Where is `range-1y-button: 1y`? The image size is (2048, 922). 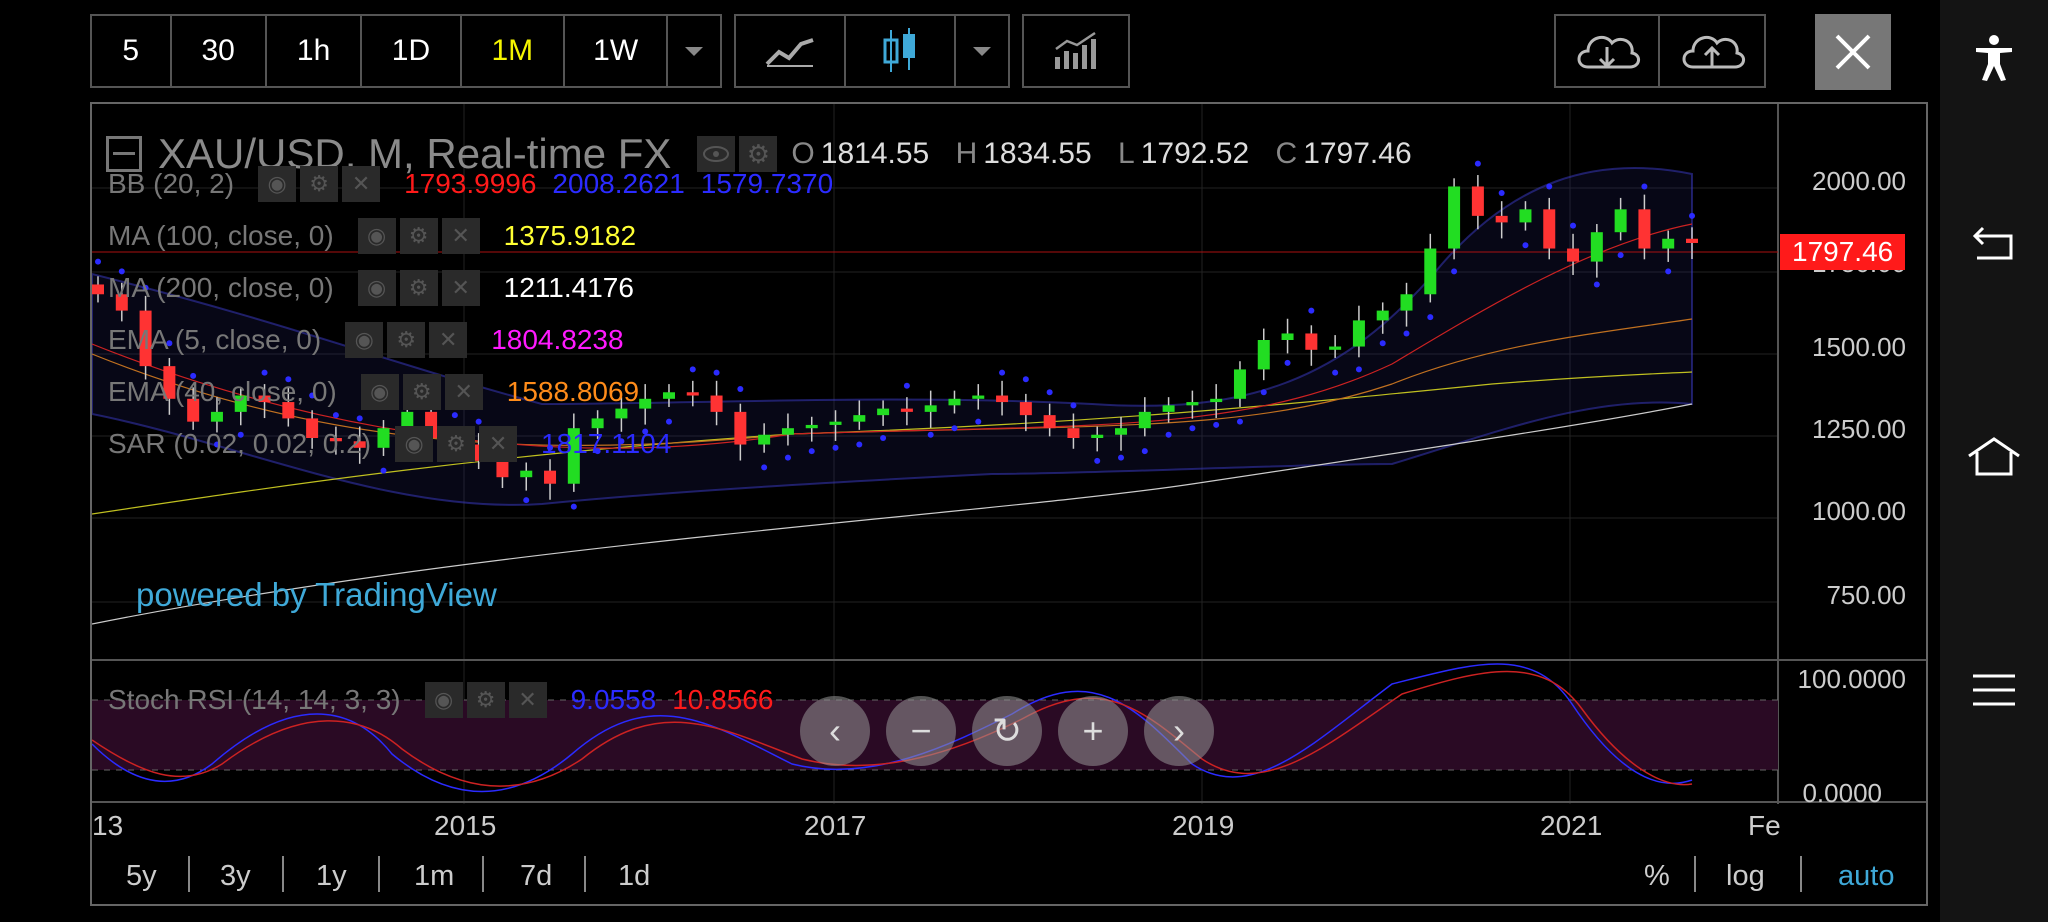
range-1y-button: 1y is located at coordinates (331, 876).